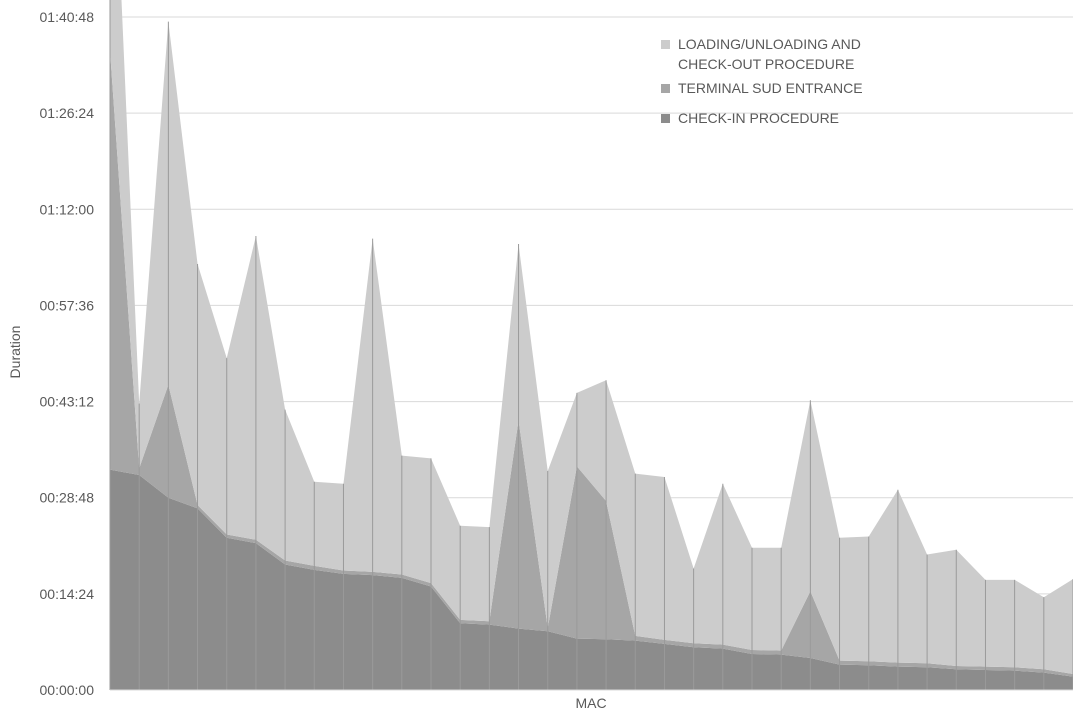  What do you see at coordinates (665, 118) in the screenshot?
I see `legend-swatch-checkin` at bounding box center [665, 118].